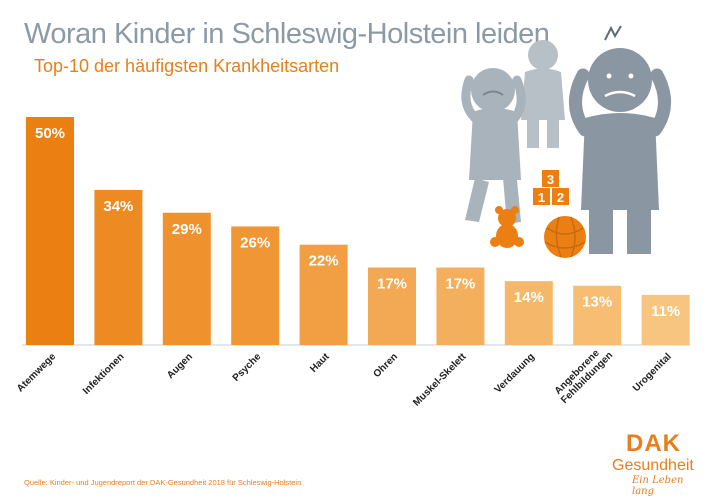 This screenshot has width=710, height=502. Describe the element at coordinates (392, 306) in the screenshot. I see `bar-ohren` at that location.